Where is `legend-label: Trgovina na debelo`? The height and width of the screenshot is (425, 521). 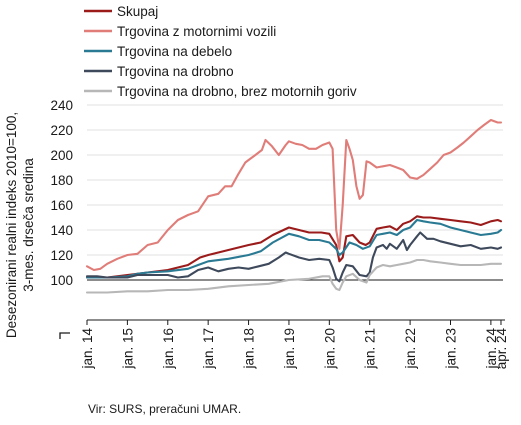 legend-label: Trgovina na debelo is located at coordinates (174, 51).